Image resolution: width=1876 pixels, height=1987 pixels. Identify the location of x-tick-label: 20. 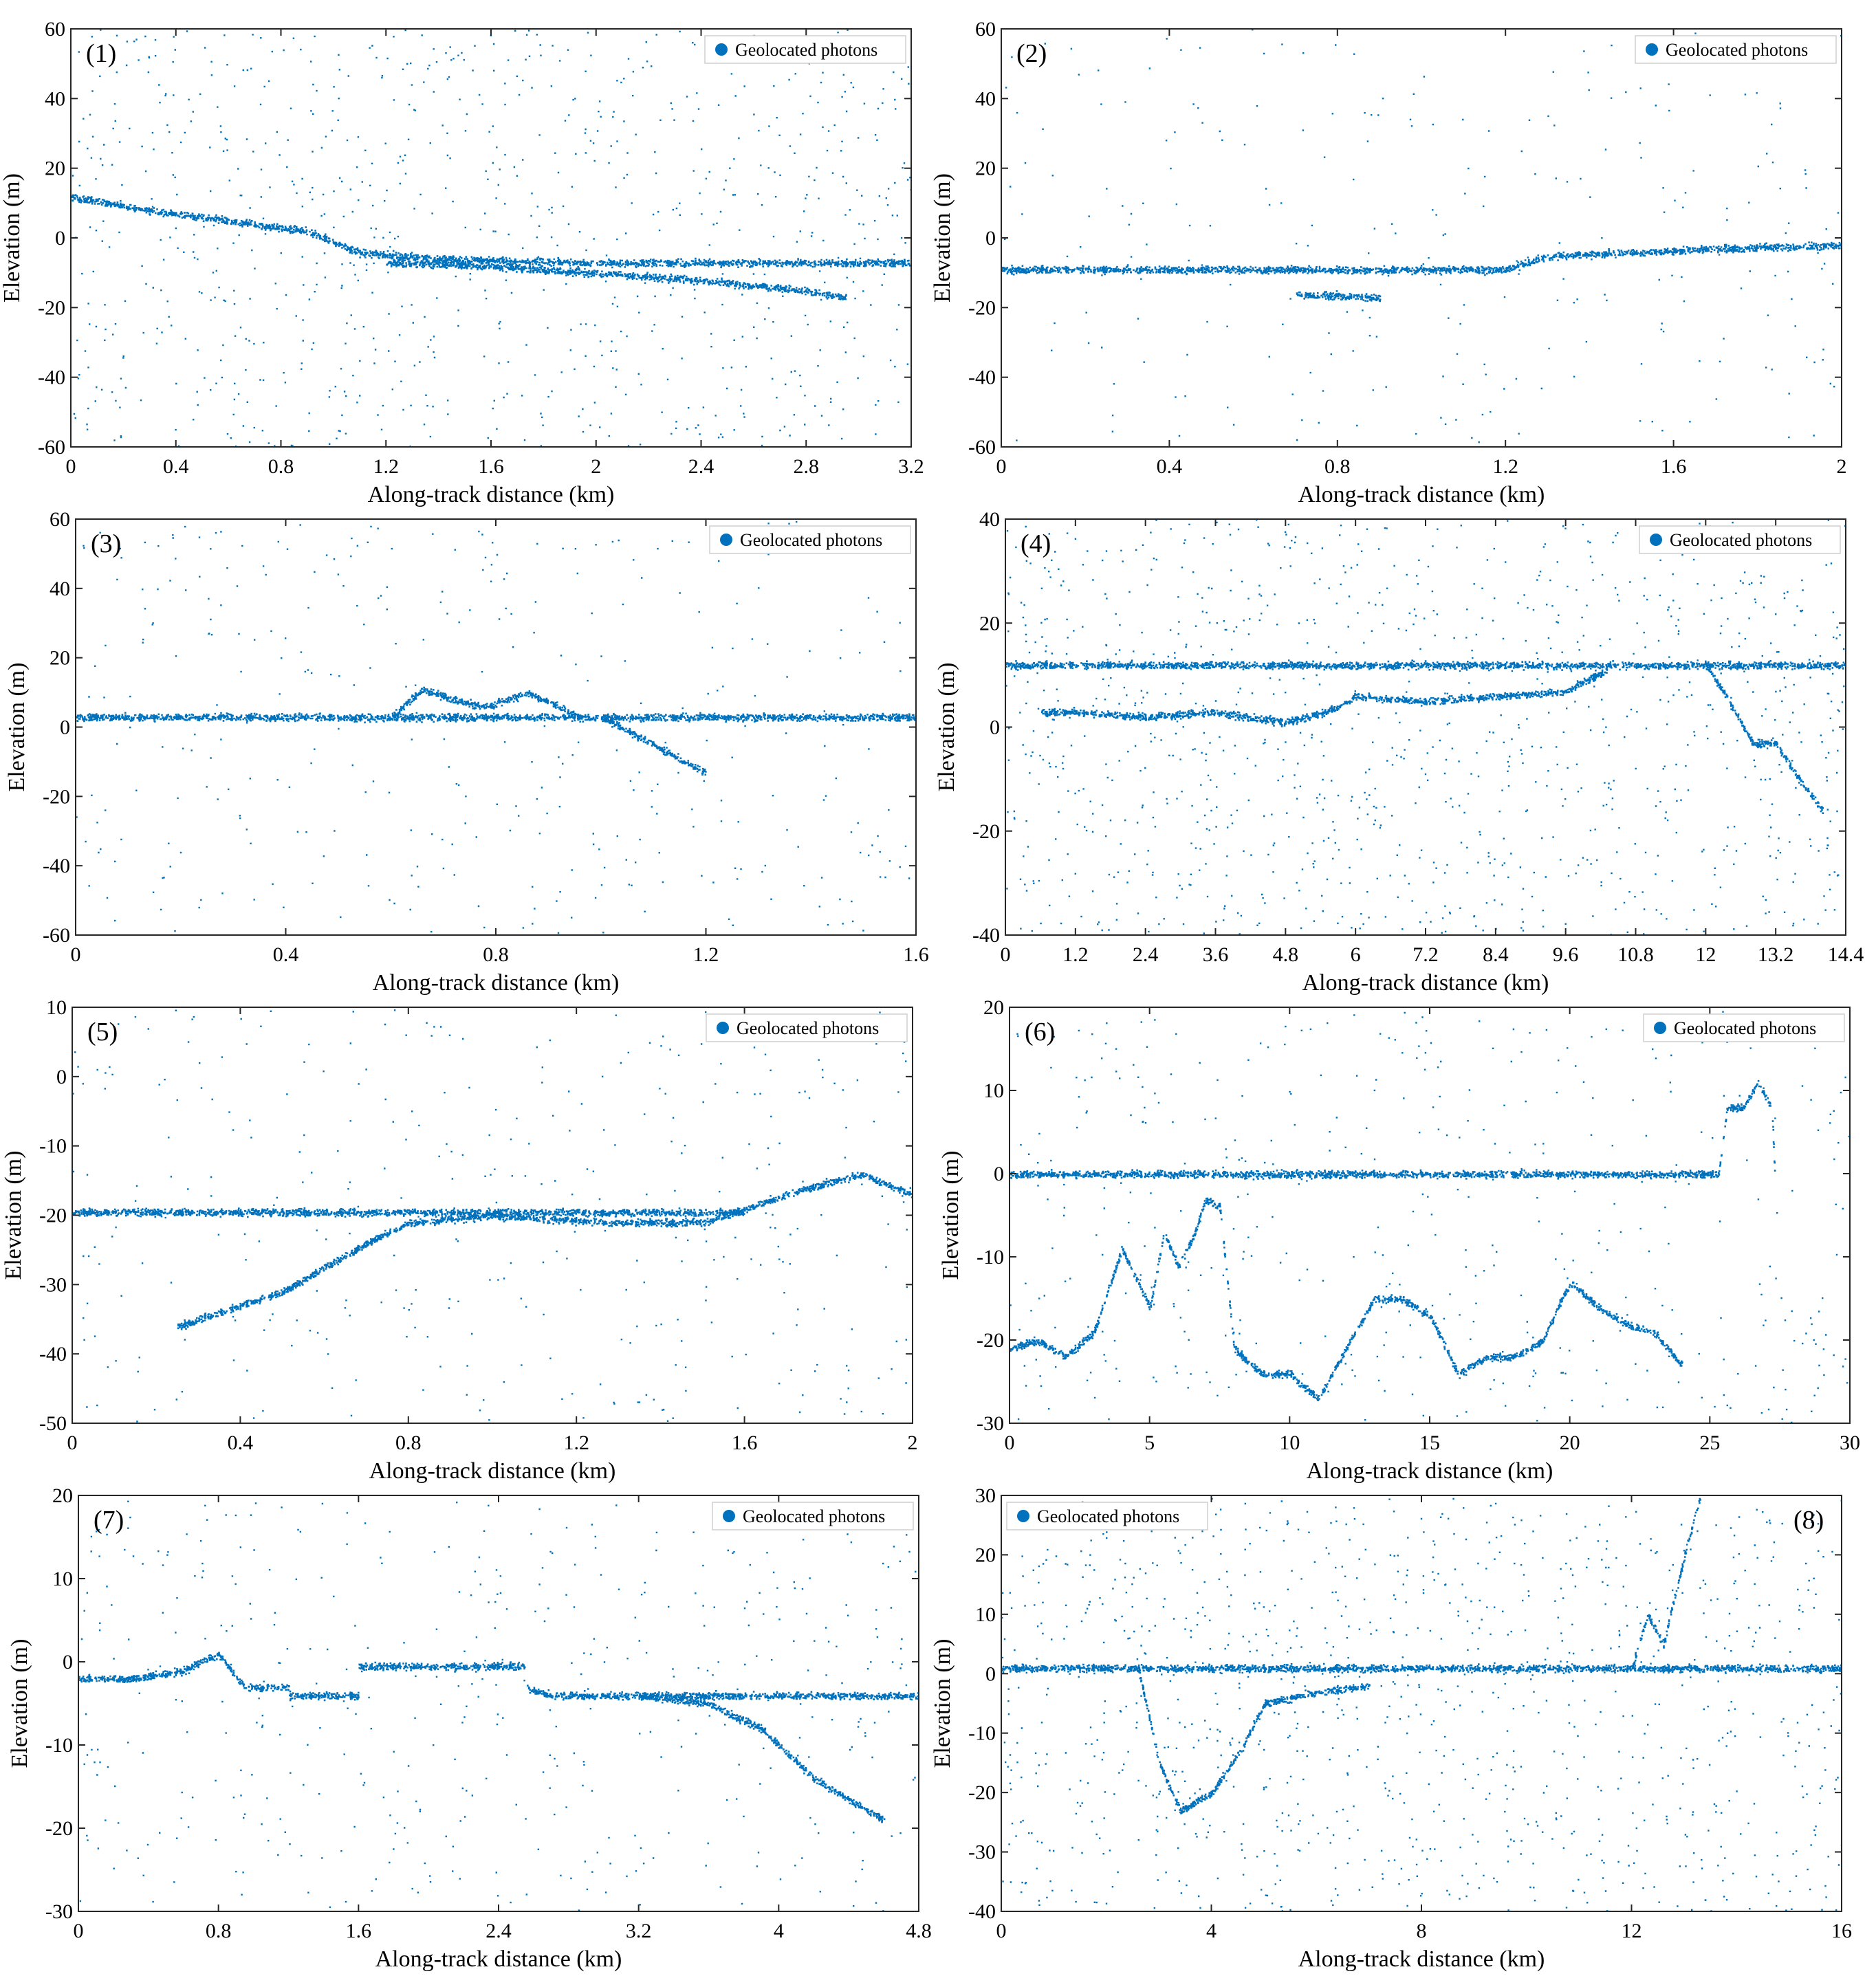
(1570, 1443).